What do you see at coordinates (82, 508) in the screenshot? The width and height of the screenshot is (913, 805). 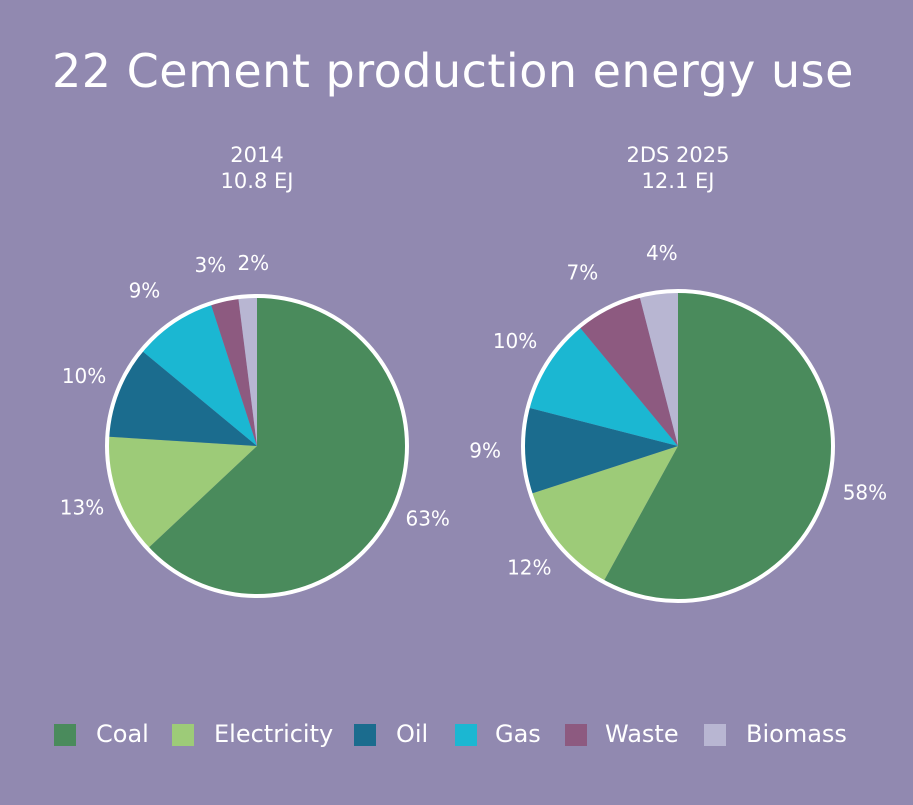 I see `pie-1-label-electricity: 13%` at bounding box center [82, 508].